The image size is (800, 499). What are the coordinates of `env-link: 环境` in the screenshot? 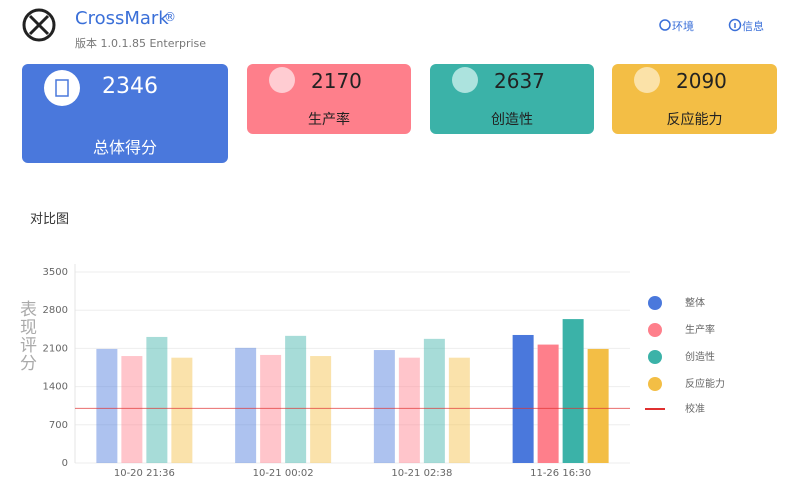 It's located at (683, 26).